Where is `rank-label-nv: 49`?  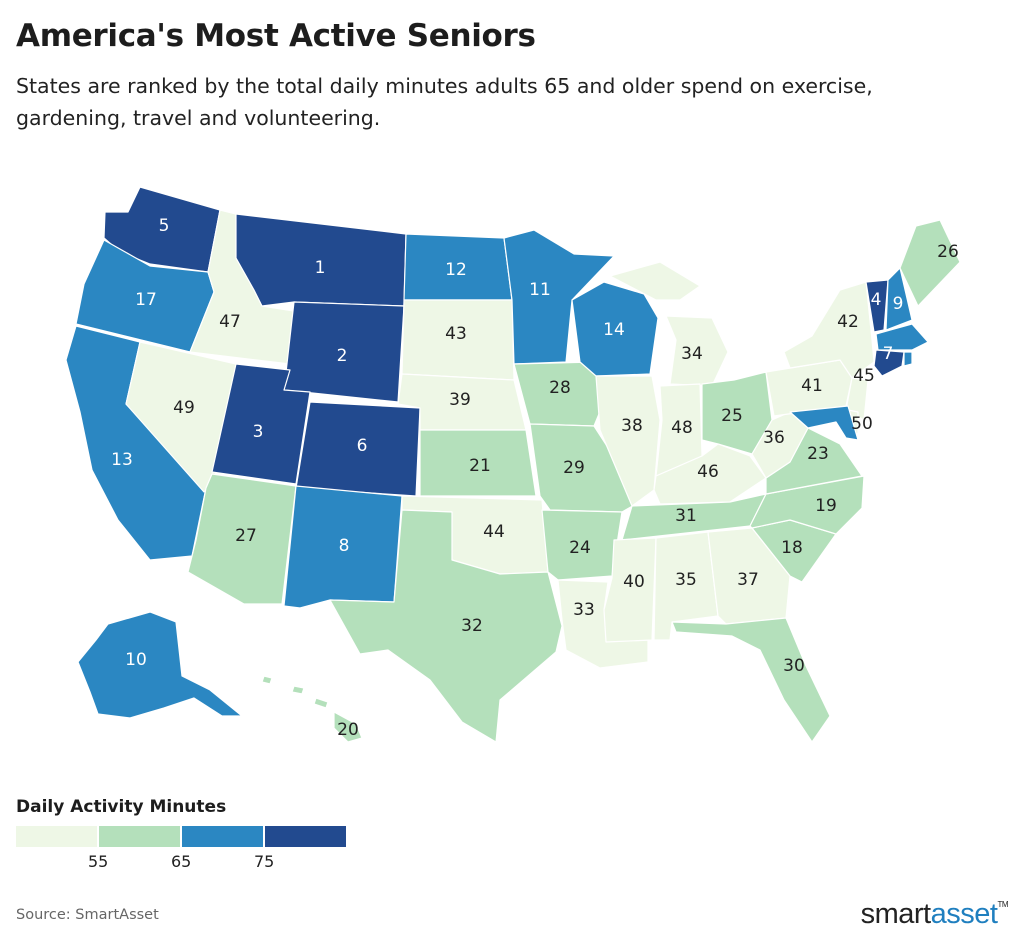 rank-label-nv: 49 is located at coordinates (184, 408).